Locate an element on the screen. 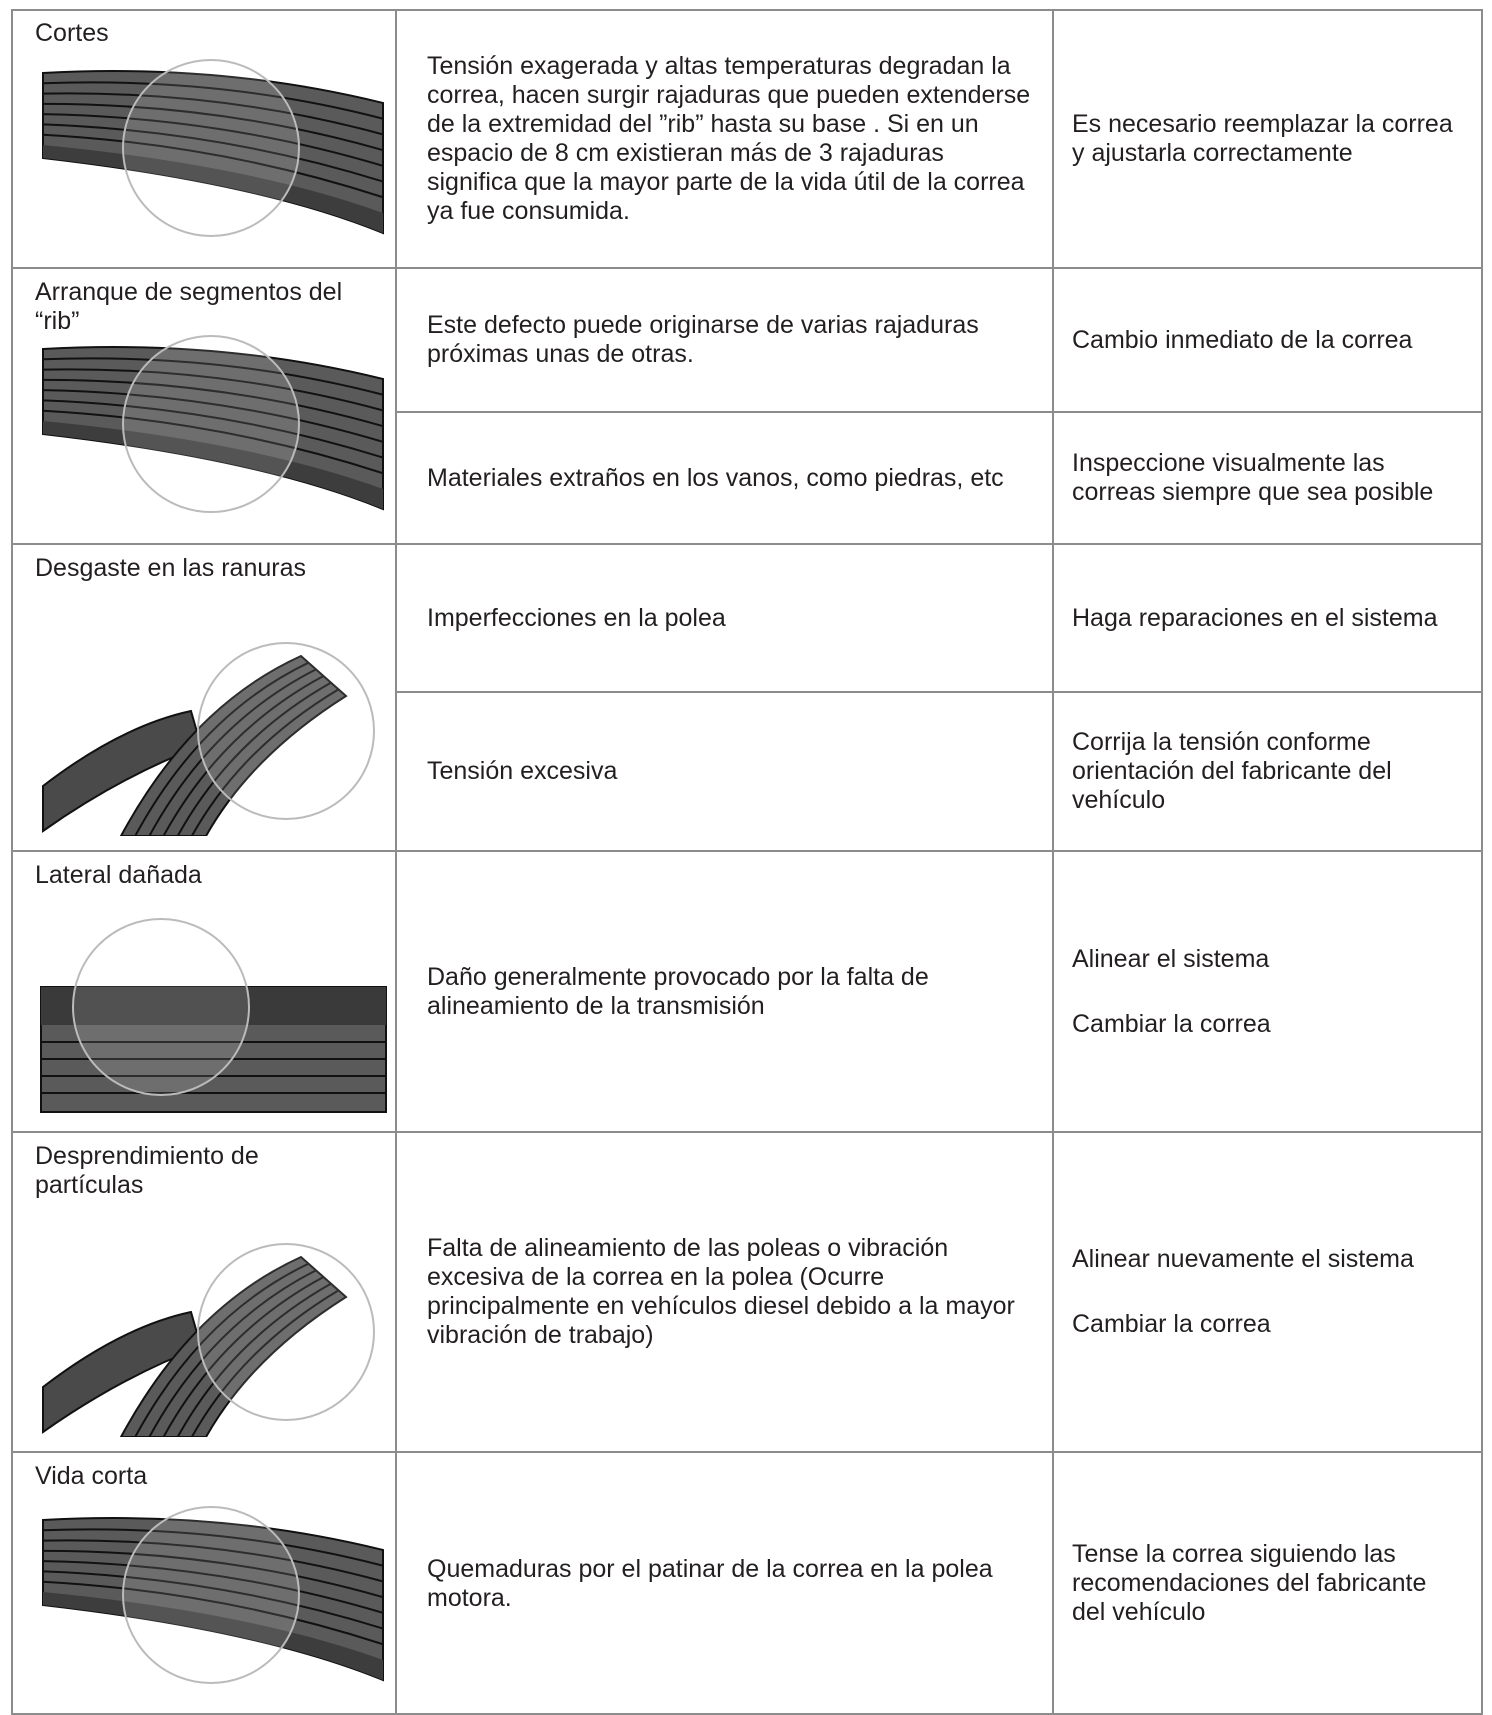 The width and height of the screenshot is (1492, 1715). solution-cell: Cambio inmediato de la correa is located at coordinates (1266, 340).